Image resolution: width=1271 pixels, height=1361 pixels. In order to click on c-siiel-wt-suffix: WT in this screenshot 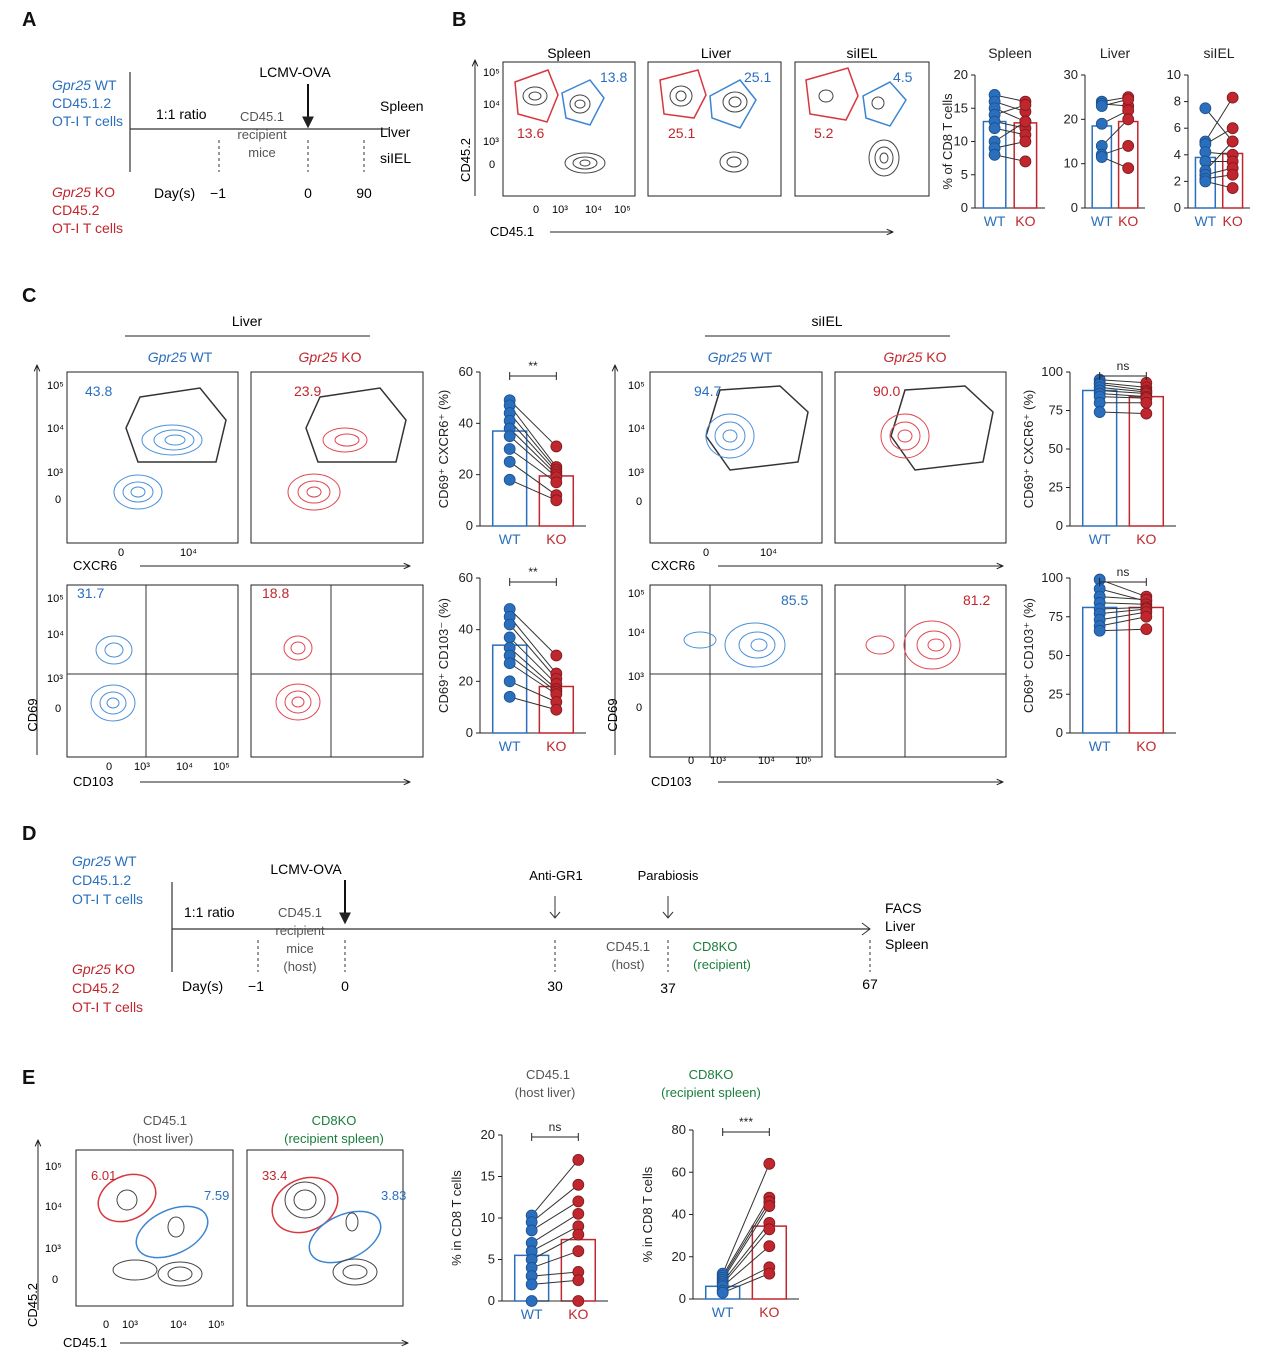, I will do `click(760, 357)`.